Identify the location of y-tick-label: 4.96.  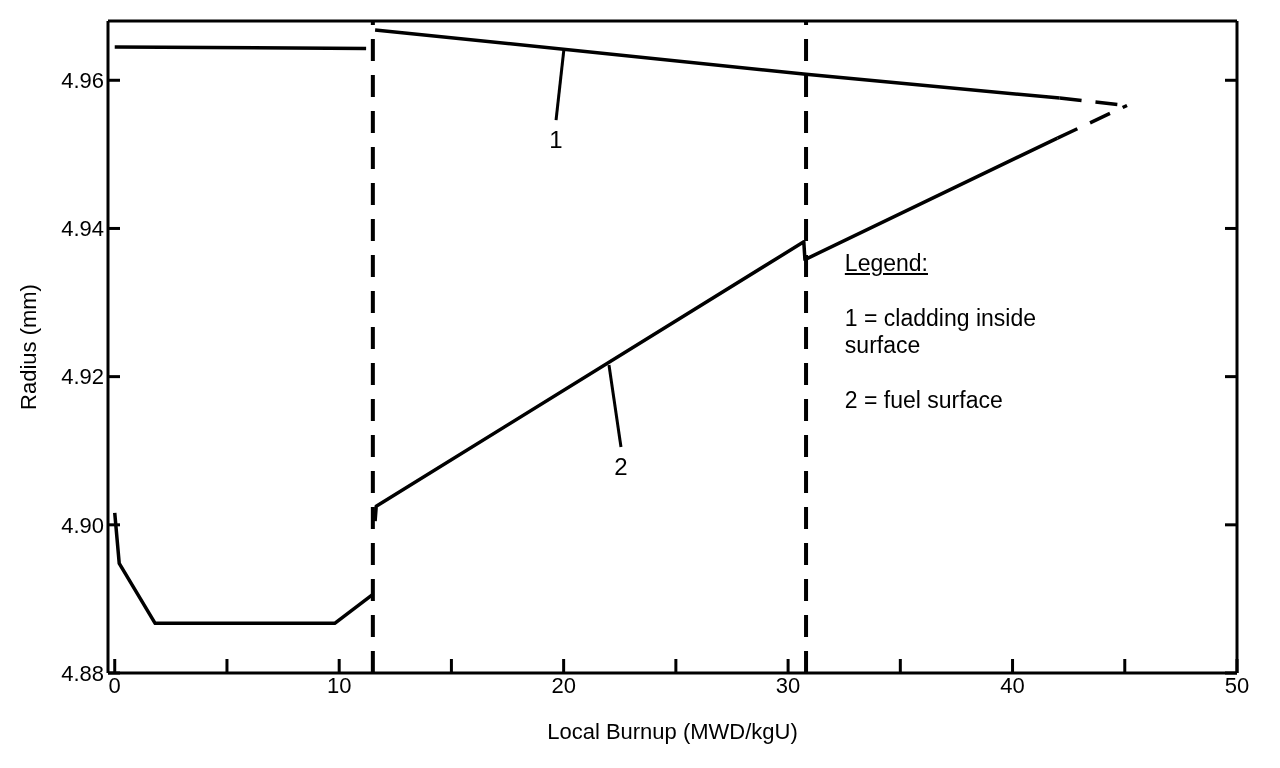
(82, 81).